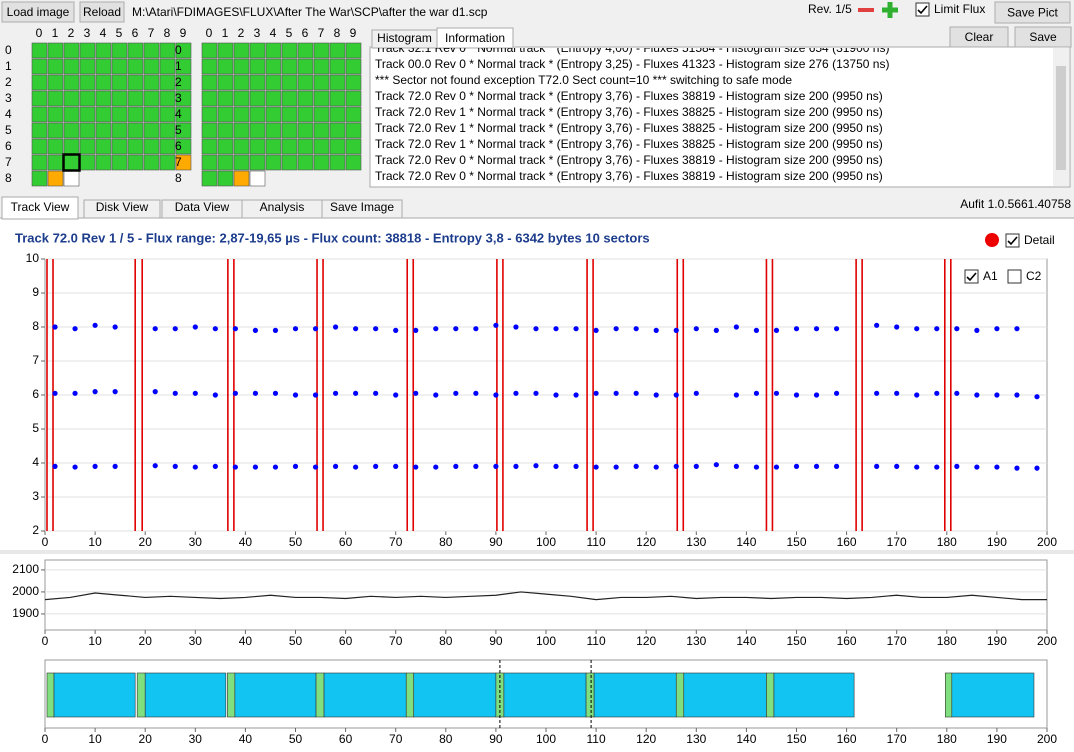 This screenshot has height=752, width=1074. I want to click on clear-button, so click(979, 37).